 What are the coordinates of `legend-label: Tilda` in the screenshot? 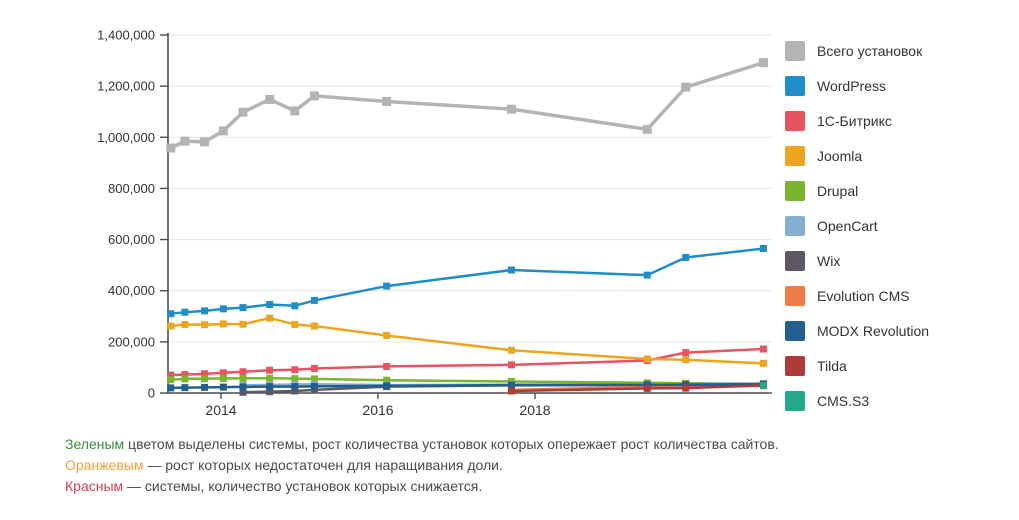 It's located at (832, 365).